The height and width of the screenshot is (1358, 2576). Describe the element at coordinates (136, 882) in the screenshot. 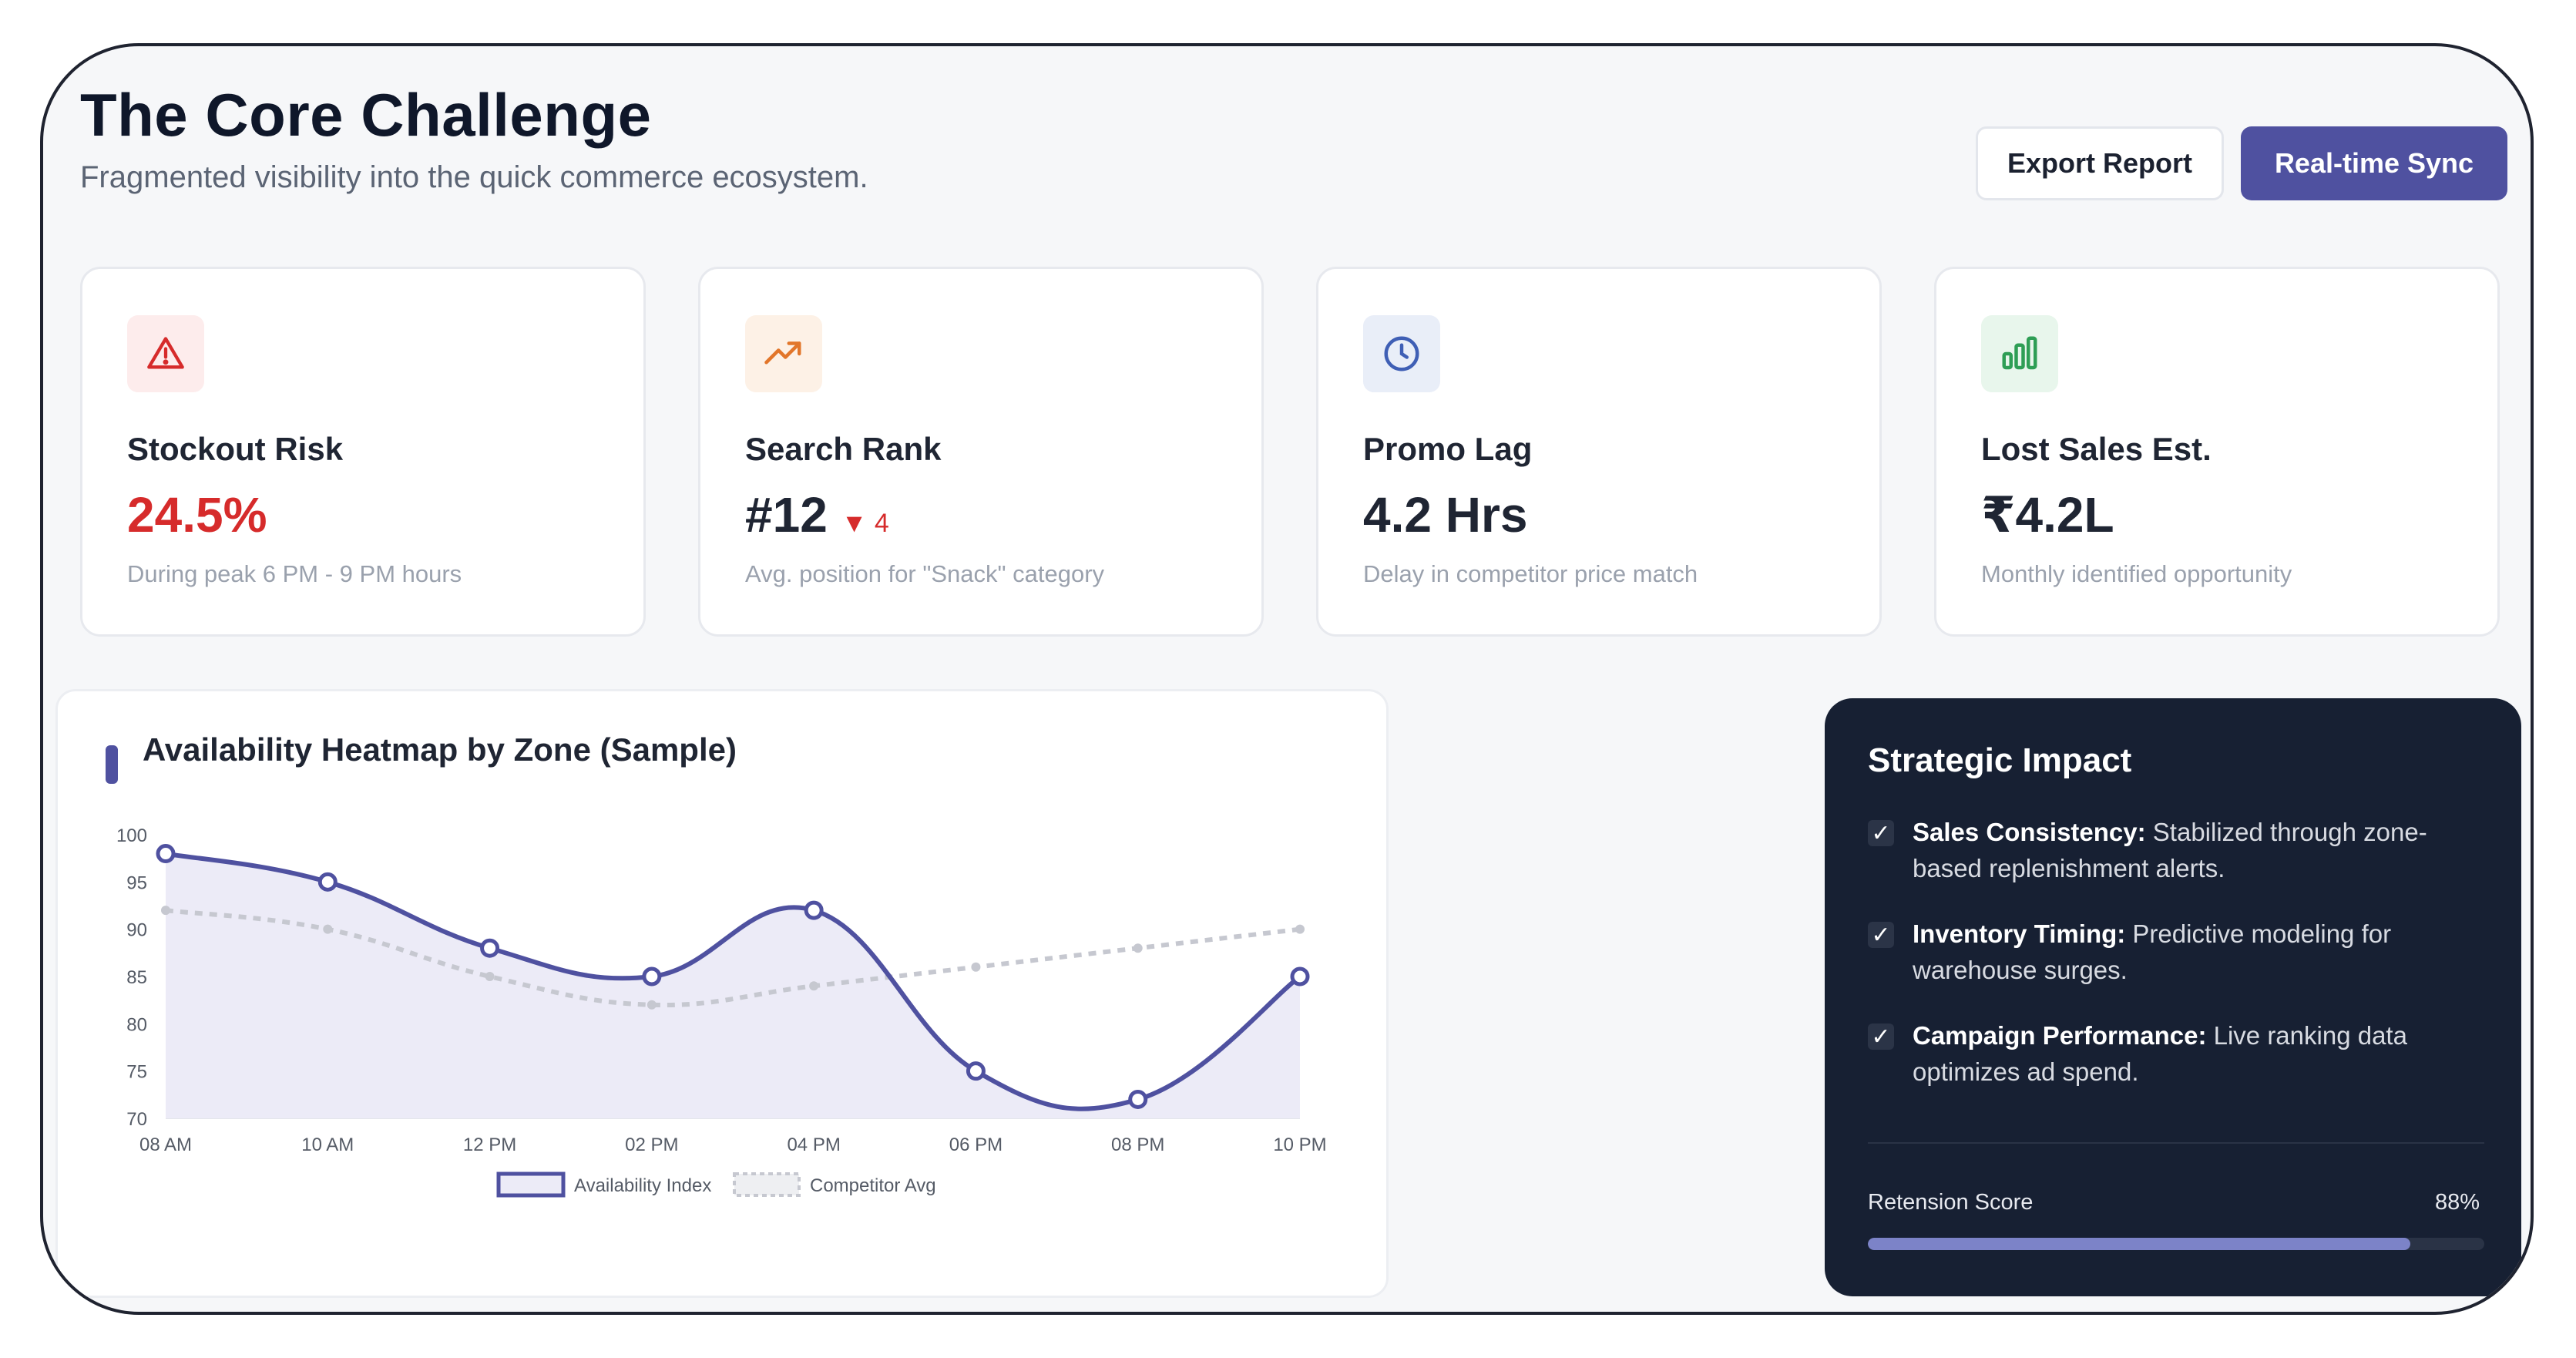

I see `y-tick-label: 95` at that location.